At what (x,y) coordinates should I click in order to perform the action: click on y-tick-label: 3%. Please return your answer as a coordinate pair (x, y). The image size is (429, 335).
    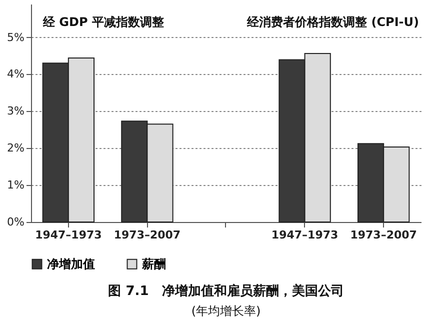
    Looking at the image, I should click on (15, 111).